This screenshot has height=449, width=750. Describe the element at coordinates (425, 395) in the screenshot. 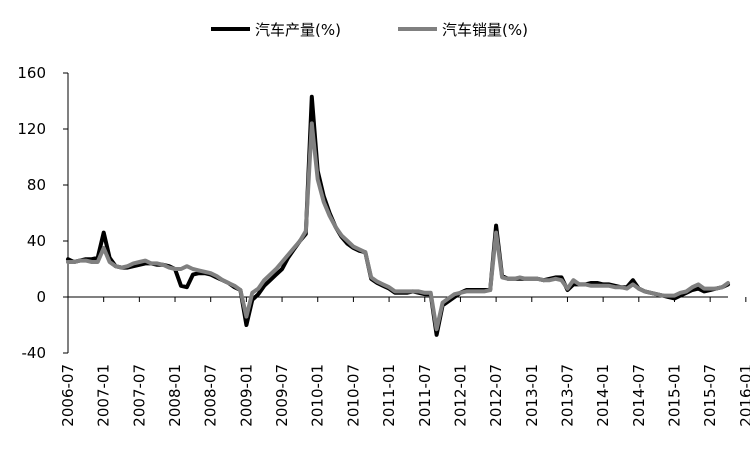

I see `x-tick-label: 2011-07` at that location.